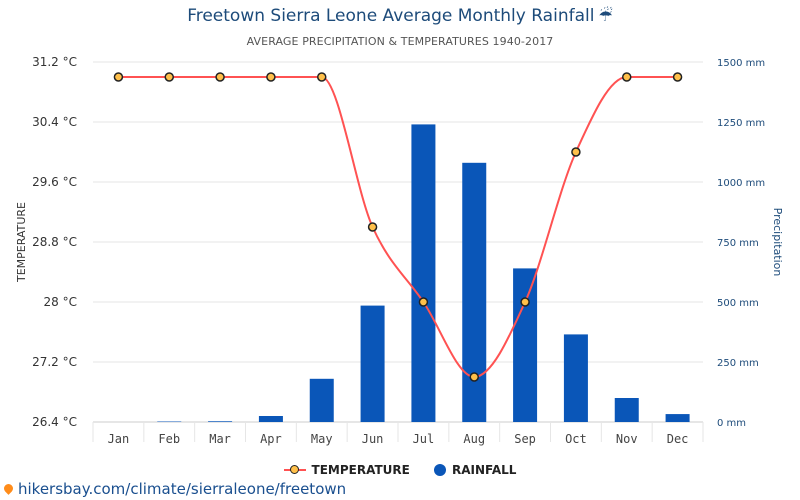 The image size is (800, 500). I want to click on legend-label-rainfall: RAINFALL, so click(484, 470).